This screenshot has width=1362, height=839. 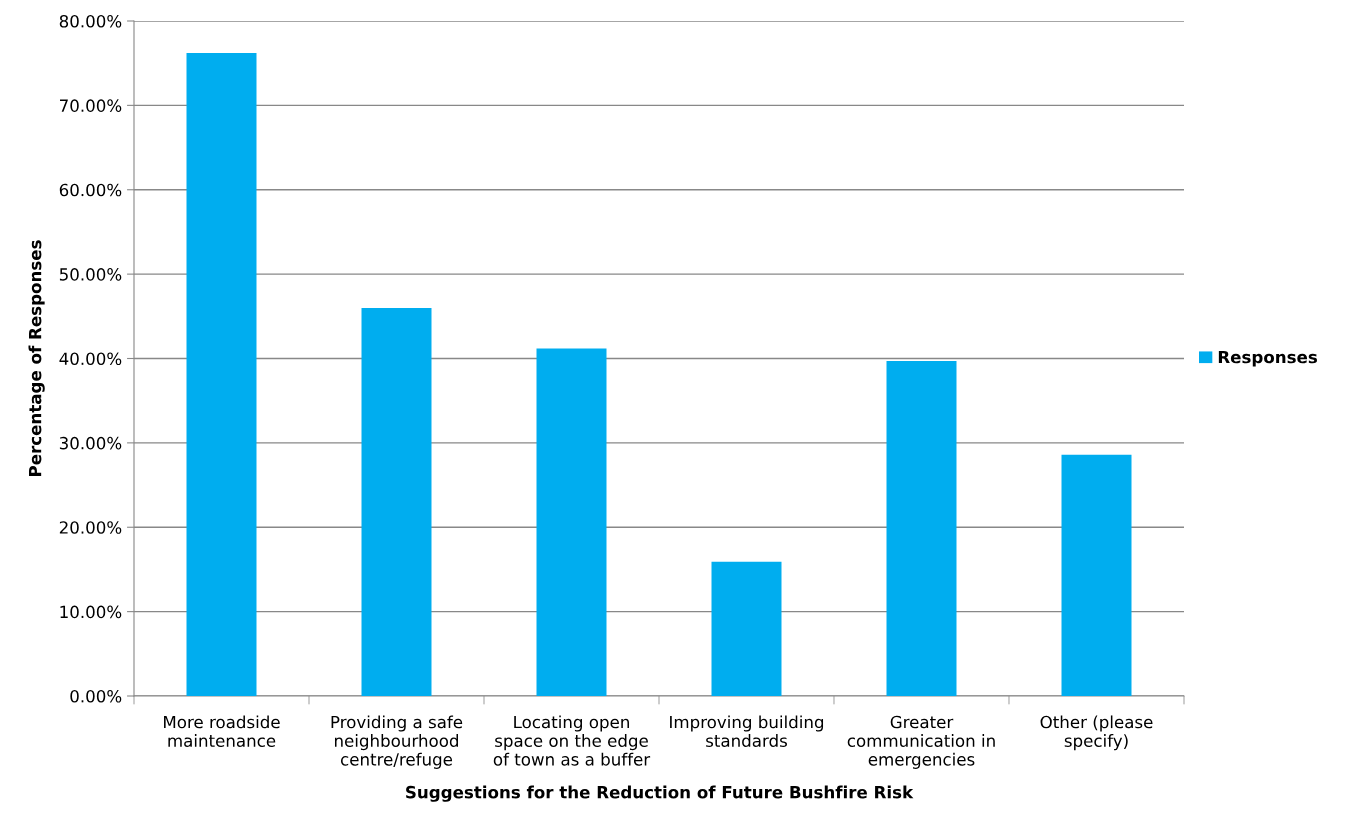 What do you see at coordinates (90, 443) in the screenshot?
I see `y-tick-label: 30.00%` at bounding box center [90, 443].